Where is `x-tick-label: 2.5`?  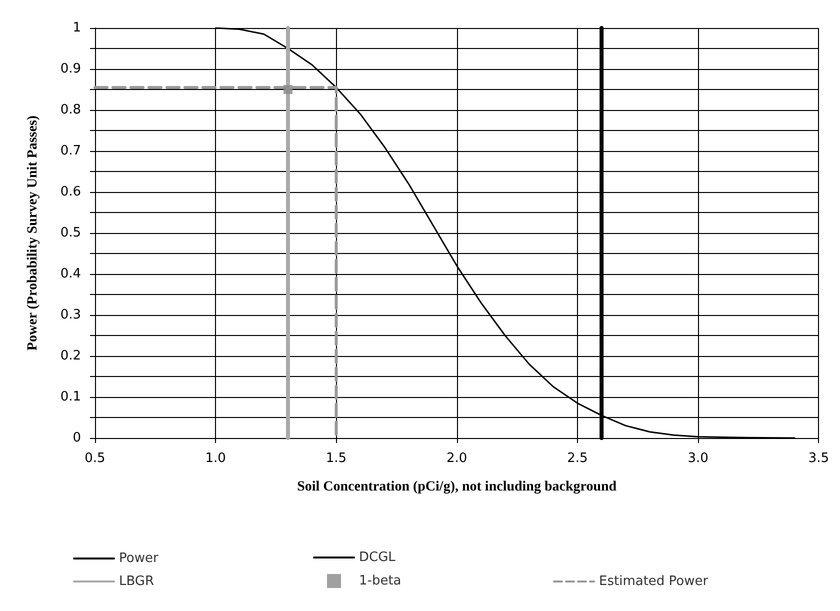 x-tick-label: 2.5 is located at coordinates (577, 458).